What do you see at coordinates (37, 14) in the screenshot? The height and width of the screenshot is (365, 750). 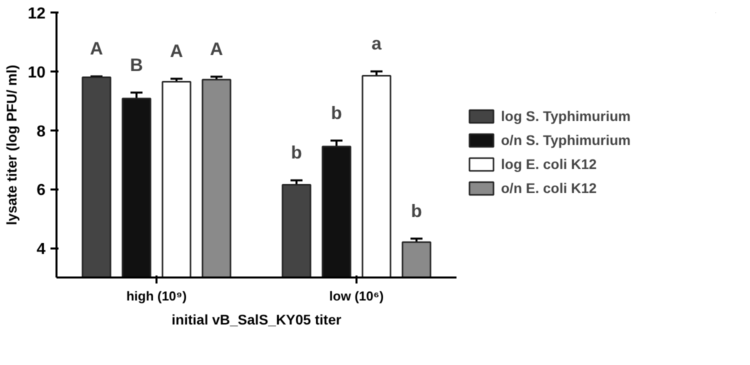 I see `y-tick-label: 12` at bounding box center [37, 14].